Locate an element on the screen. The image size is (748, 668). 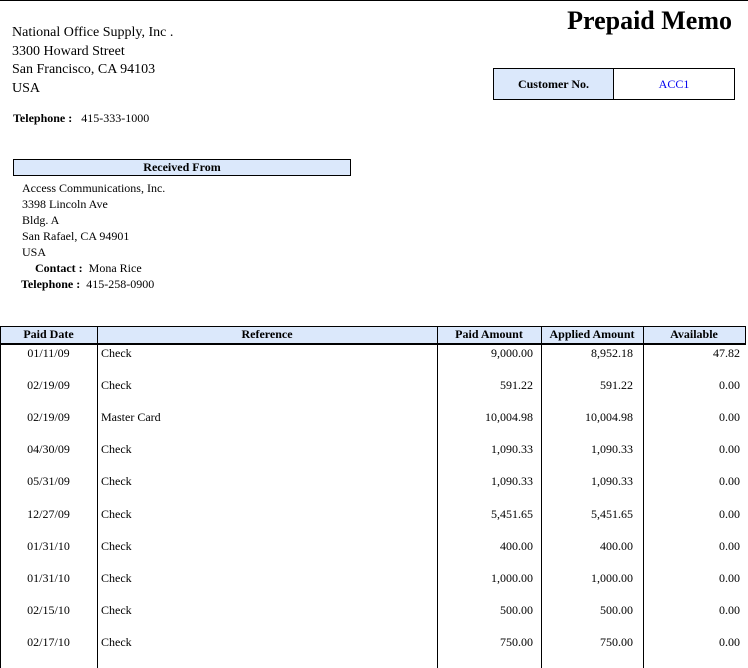
table-row: 01/31/10 Check 1,000.00 1,000.00 0.00 is located at coordinates (372, 579).